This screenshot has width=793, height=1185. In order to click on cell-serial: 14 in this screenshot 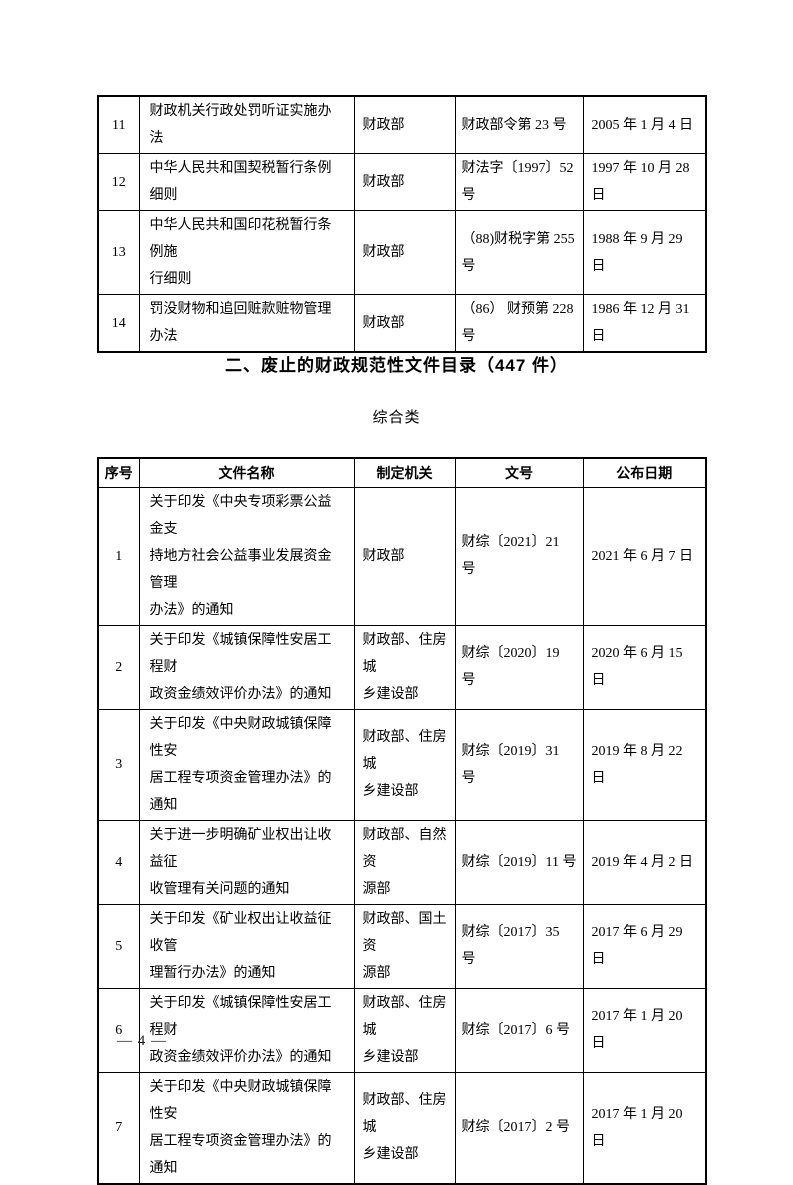, I will do `click(118, 323)`.